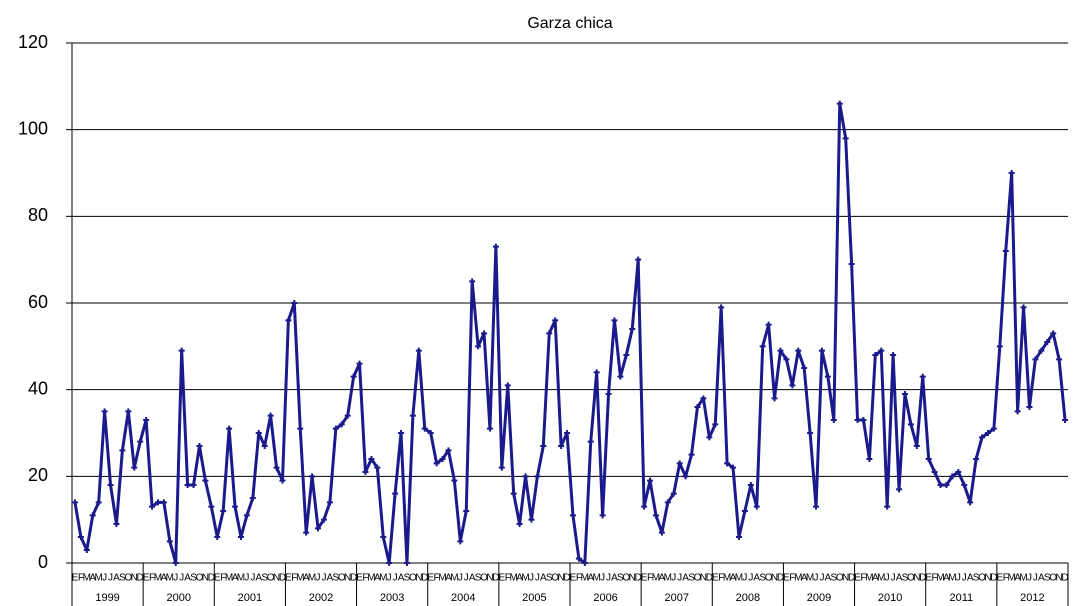 This screenshot has width=1075, height=606. I want to click on year-label: 2002, so click(321, 598).